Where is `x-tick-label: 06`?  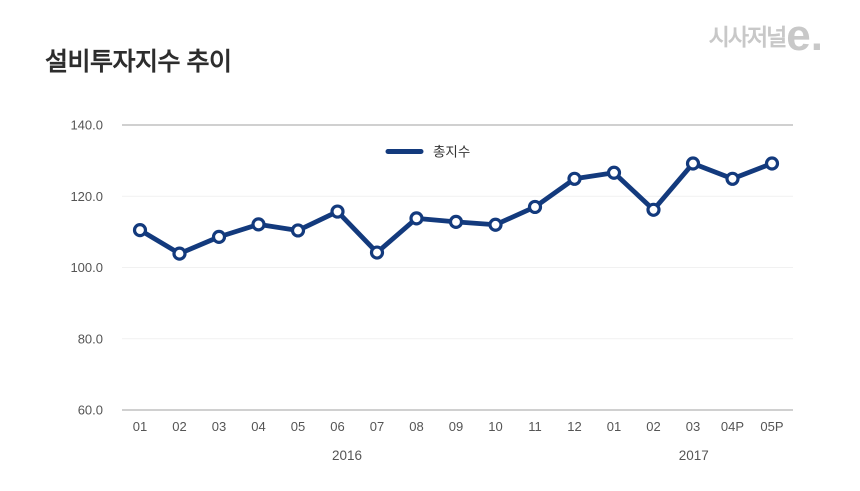 x-tick-label: 06 is located at coordinates (337, 426).